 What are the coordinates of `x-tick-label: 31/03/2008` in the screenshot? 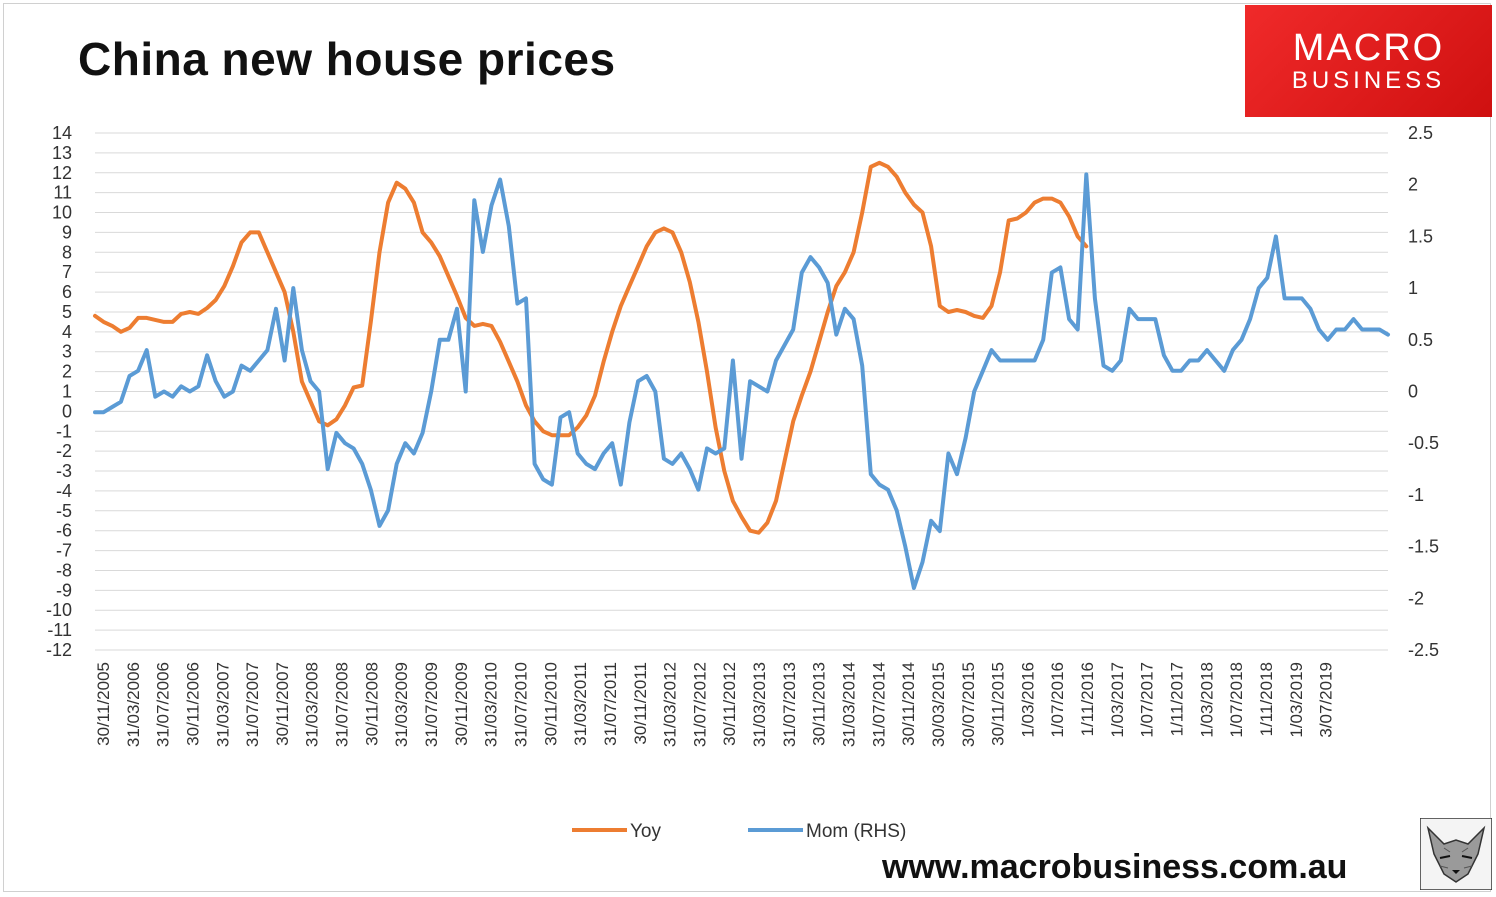 It's located at (312, 704).